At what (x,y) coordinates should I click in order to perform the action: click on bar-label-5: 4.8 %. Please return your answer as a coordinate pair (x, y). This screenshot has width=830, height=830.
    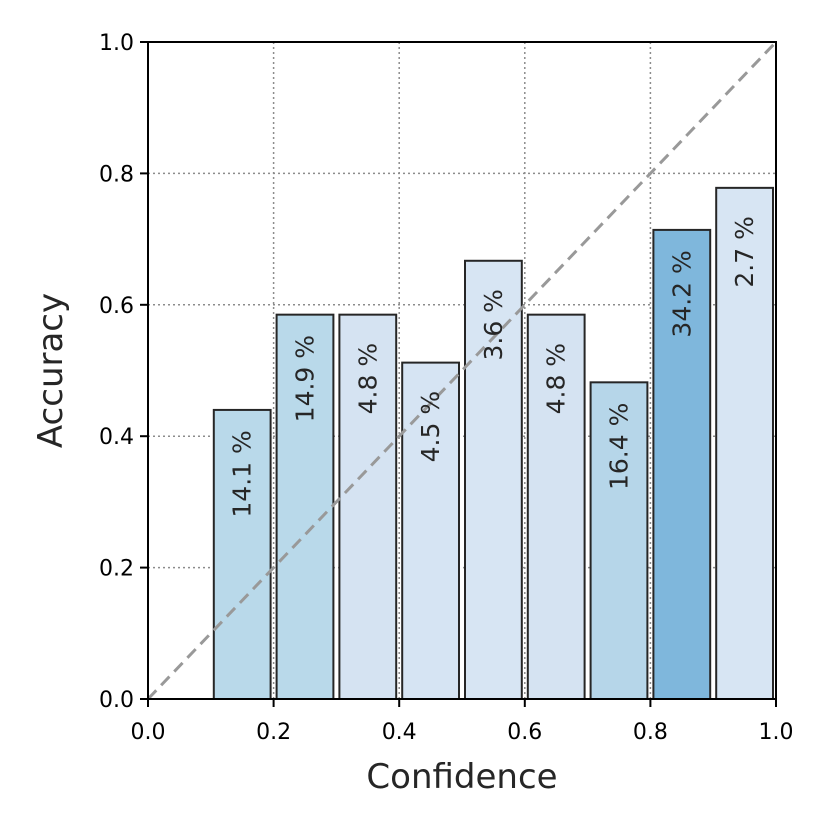
    Looking at the image, I should click on (556, 378).